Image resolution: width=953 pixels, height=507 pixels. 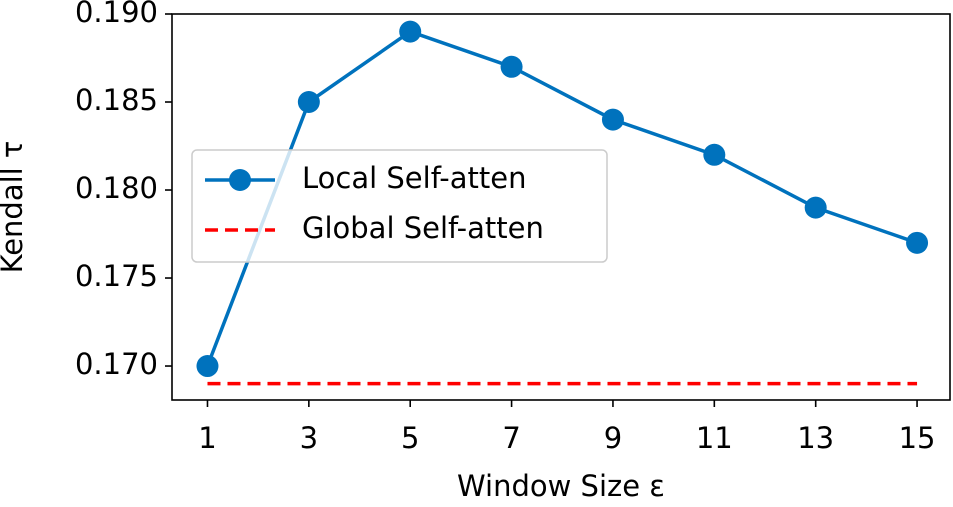 What do you see at coordinates (116, 276) in the screenshot?
I see `y-tick-label: 0.175` at bounding box center [116, 276].